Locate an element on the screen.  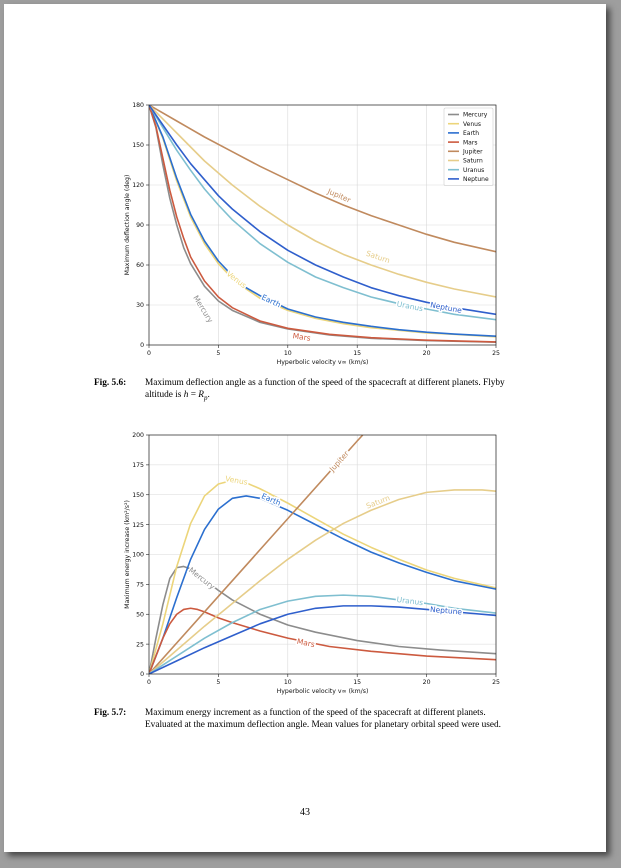
y-tick-label: 100 is located at coordinates (138, 555).